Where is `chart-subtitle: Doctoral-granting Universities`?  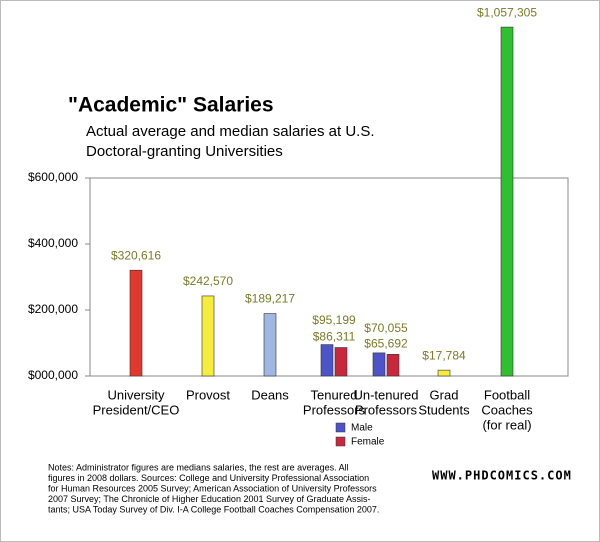 chart-subtitle: Doctoral-granting Universities is located at coordinates (184, 151).